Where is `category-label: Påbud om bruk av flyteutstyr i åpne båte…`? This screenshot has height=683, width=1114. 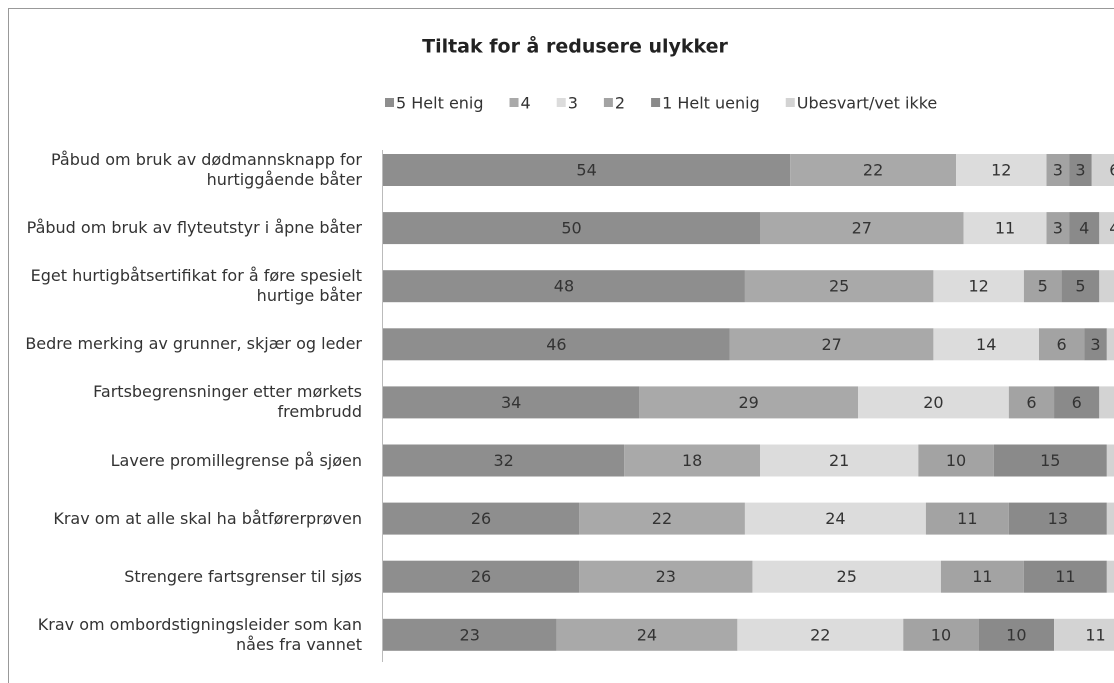 category-label: Påbud om bruk av flyteutstyr i åpne båte… is located at coordinates (194, 228).